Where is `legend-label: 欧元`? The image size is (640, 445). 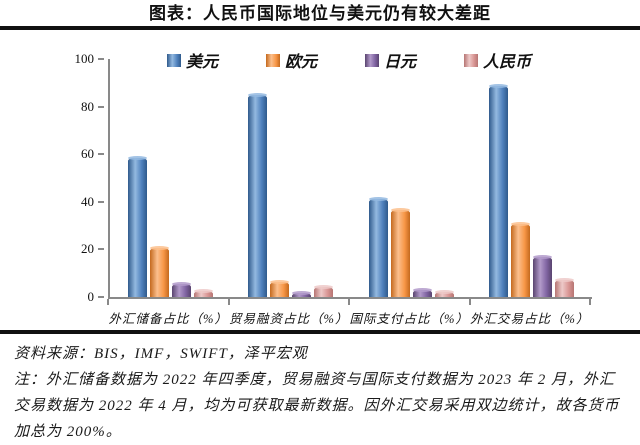 legend-label: 欧元 is located at coordinates (300, 62).